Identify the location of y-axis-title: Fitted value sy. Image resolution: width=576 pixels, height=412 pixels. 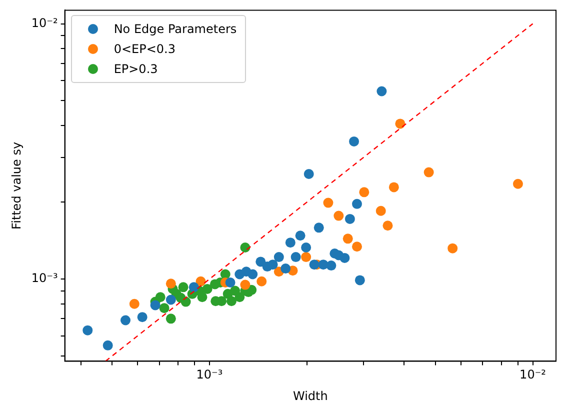
(16, 186).